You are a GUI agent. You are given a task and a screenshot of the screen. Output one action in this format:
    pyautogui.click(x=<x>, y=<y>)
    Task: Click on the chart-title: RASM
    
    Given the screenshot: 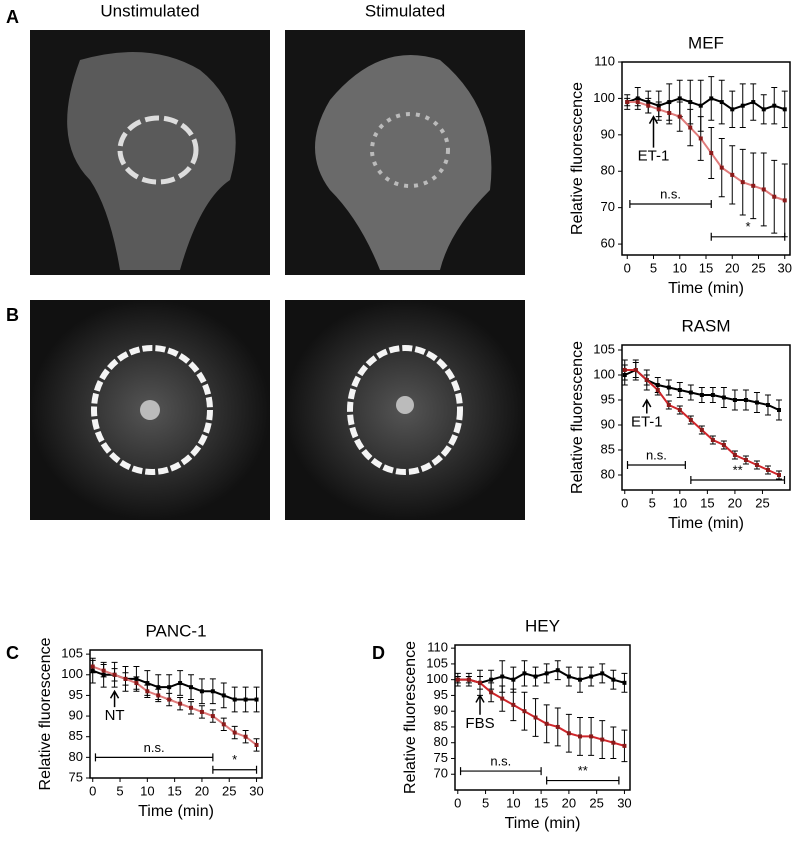 What is the action you would take?
    pyautogui.click(x=705, y=325)
    